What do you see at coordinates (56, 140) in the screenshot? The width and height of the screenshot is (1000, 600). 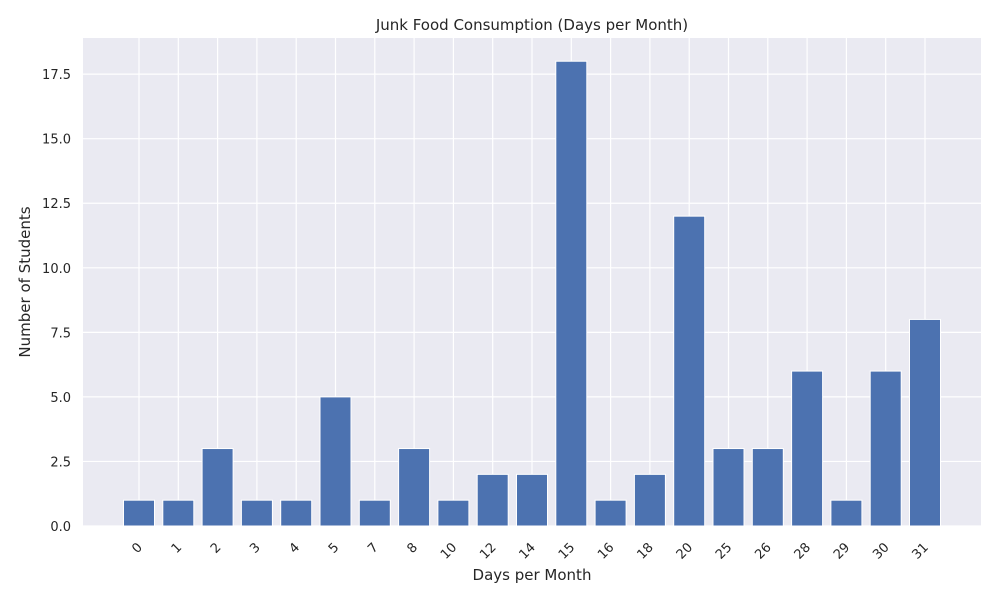 I see `y-tick-label: 15.0` at bounding box center [56, 140].